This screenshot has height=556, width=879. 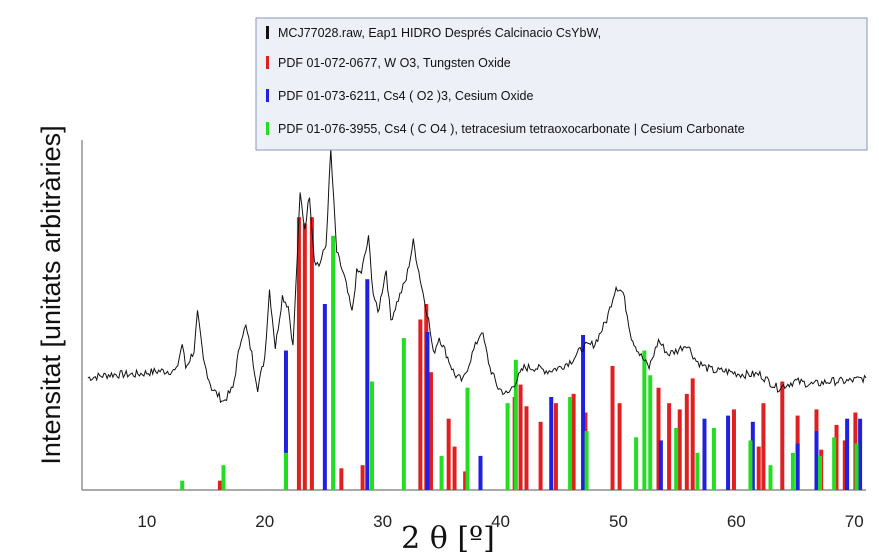 I want to click on legend-swatch-cs4o6, so click(x=267, y=95).